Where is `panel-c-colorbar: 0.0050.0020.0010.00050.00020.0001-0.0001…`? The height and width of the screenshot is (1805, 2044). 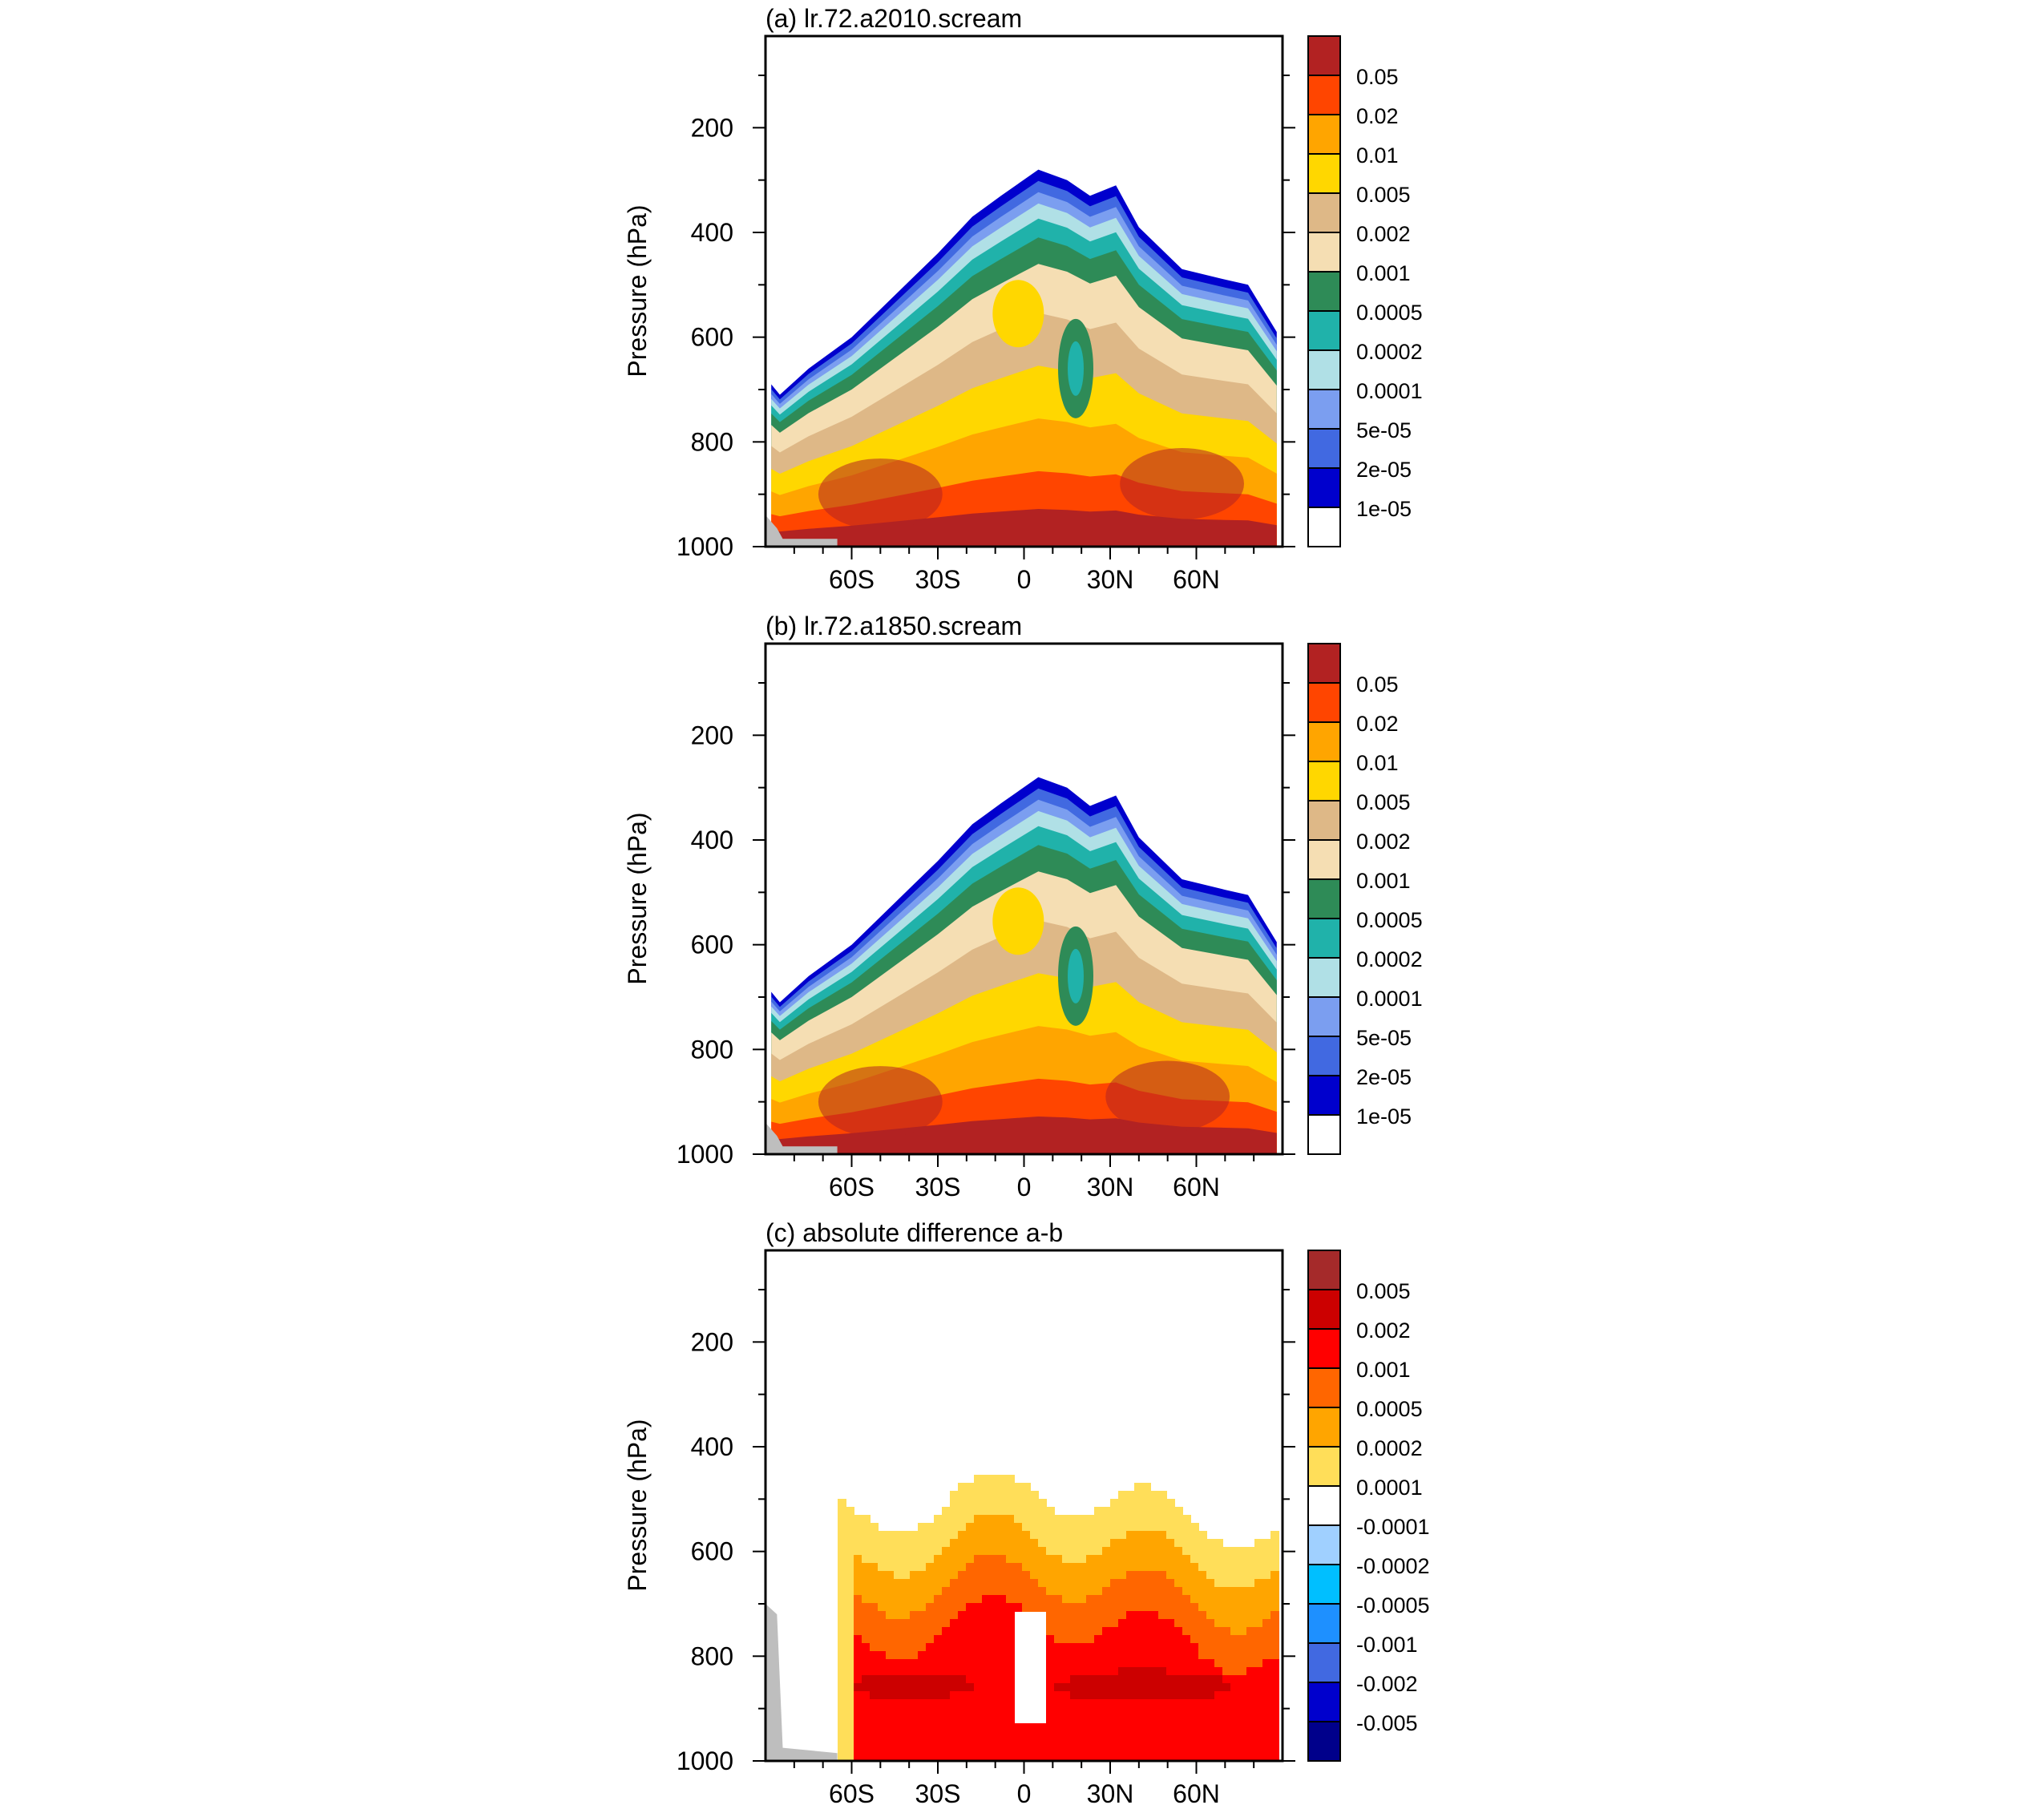
panel-c-colorbar: 0.0050.0020.0010.00050.00020.0001-0.0001… is located at coordinates (1368, 1506).